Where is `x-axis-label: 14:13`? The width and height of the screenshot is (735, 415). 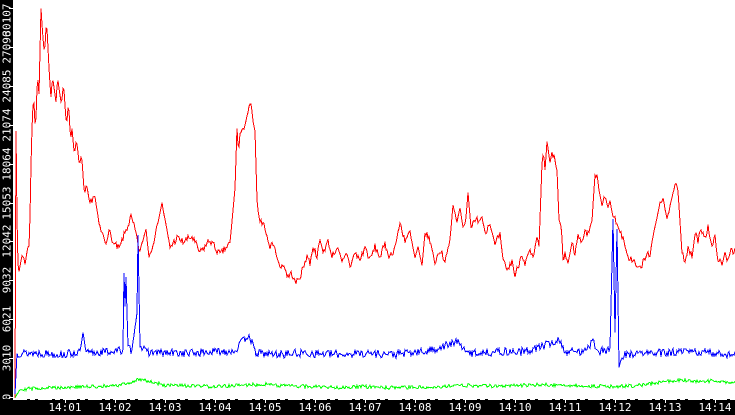
x-axis-label: 14:13 is located at coordinates (665, 407).